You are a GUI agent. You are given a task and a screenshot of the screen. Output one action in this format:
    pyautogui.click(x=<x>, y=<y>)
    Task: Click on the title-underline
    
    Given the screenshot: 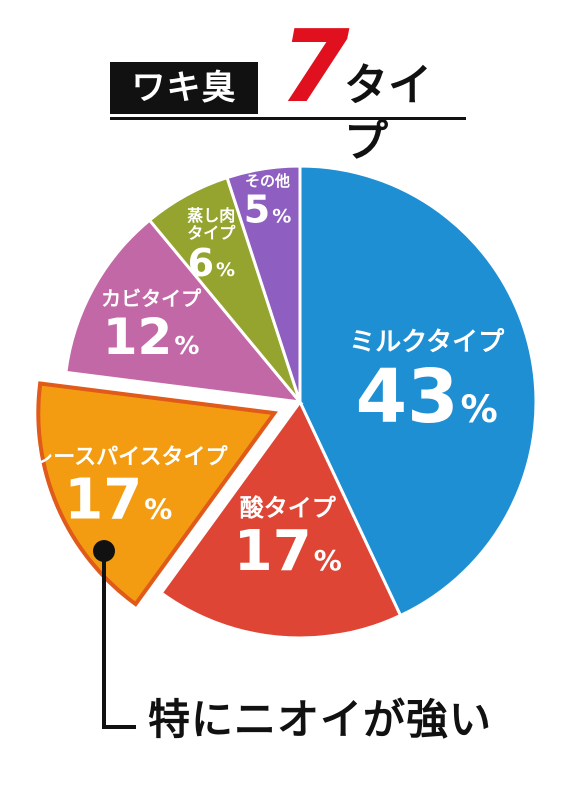 What is the action you would take?
    pyautogui.click(x=288, y=118)
    